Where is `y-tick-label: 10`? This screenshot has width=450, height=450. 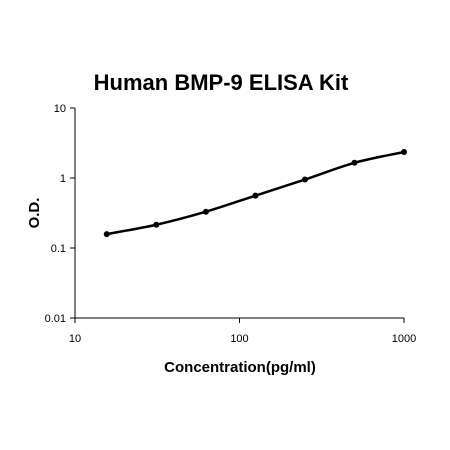
y-tick-label: 10 is located at coordinates (60, 109).